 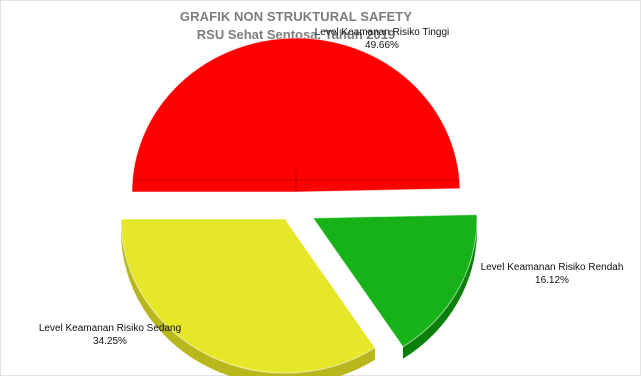 What do you see at coordinates (296, 16) in the screenshot?
I see `chart-title: GRAFIK NON STRUKTURAL SAFETY` at bounding box center [296, 16].